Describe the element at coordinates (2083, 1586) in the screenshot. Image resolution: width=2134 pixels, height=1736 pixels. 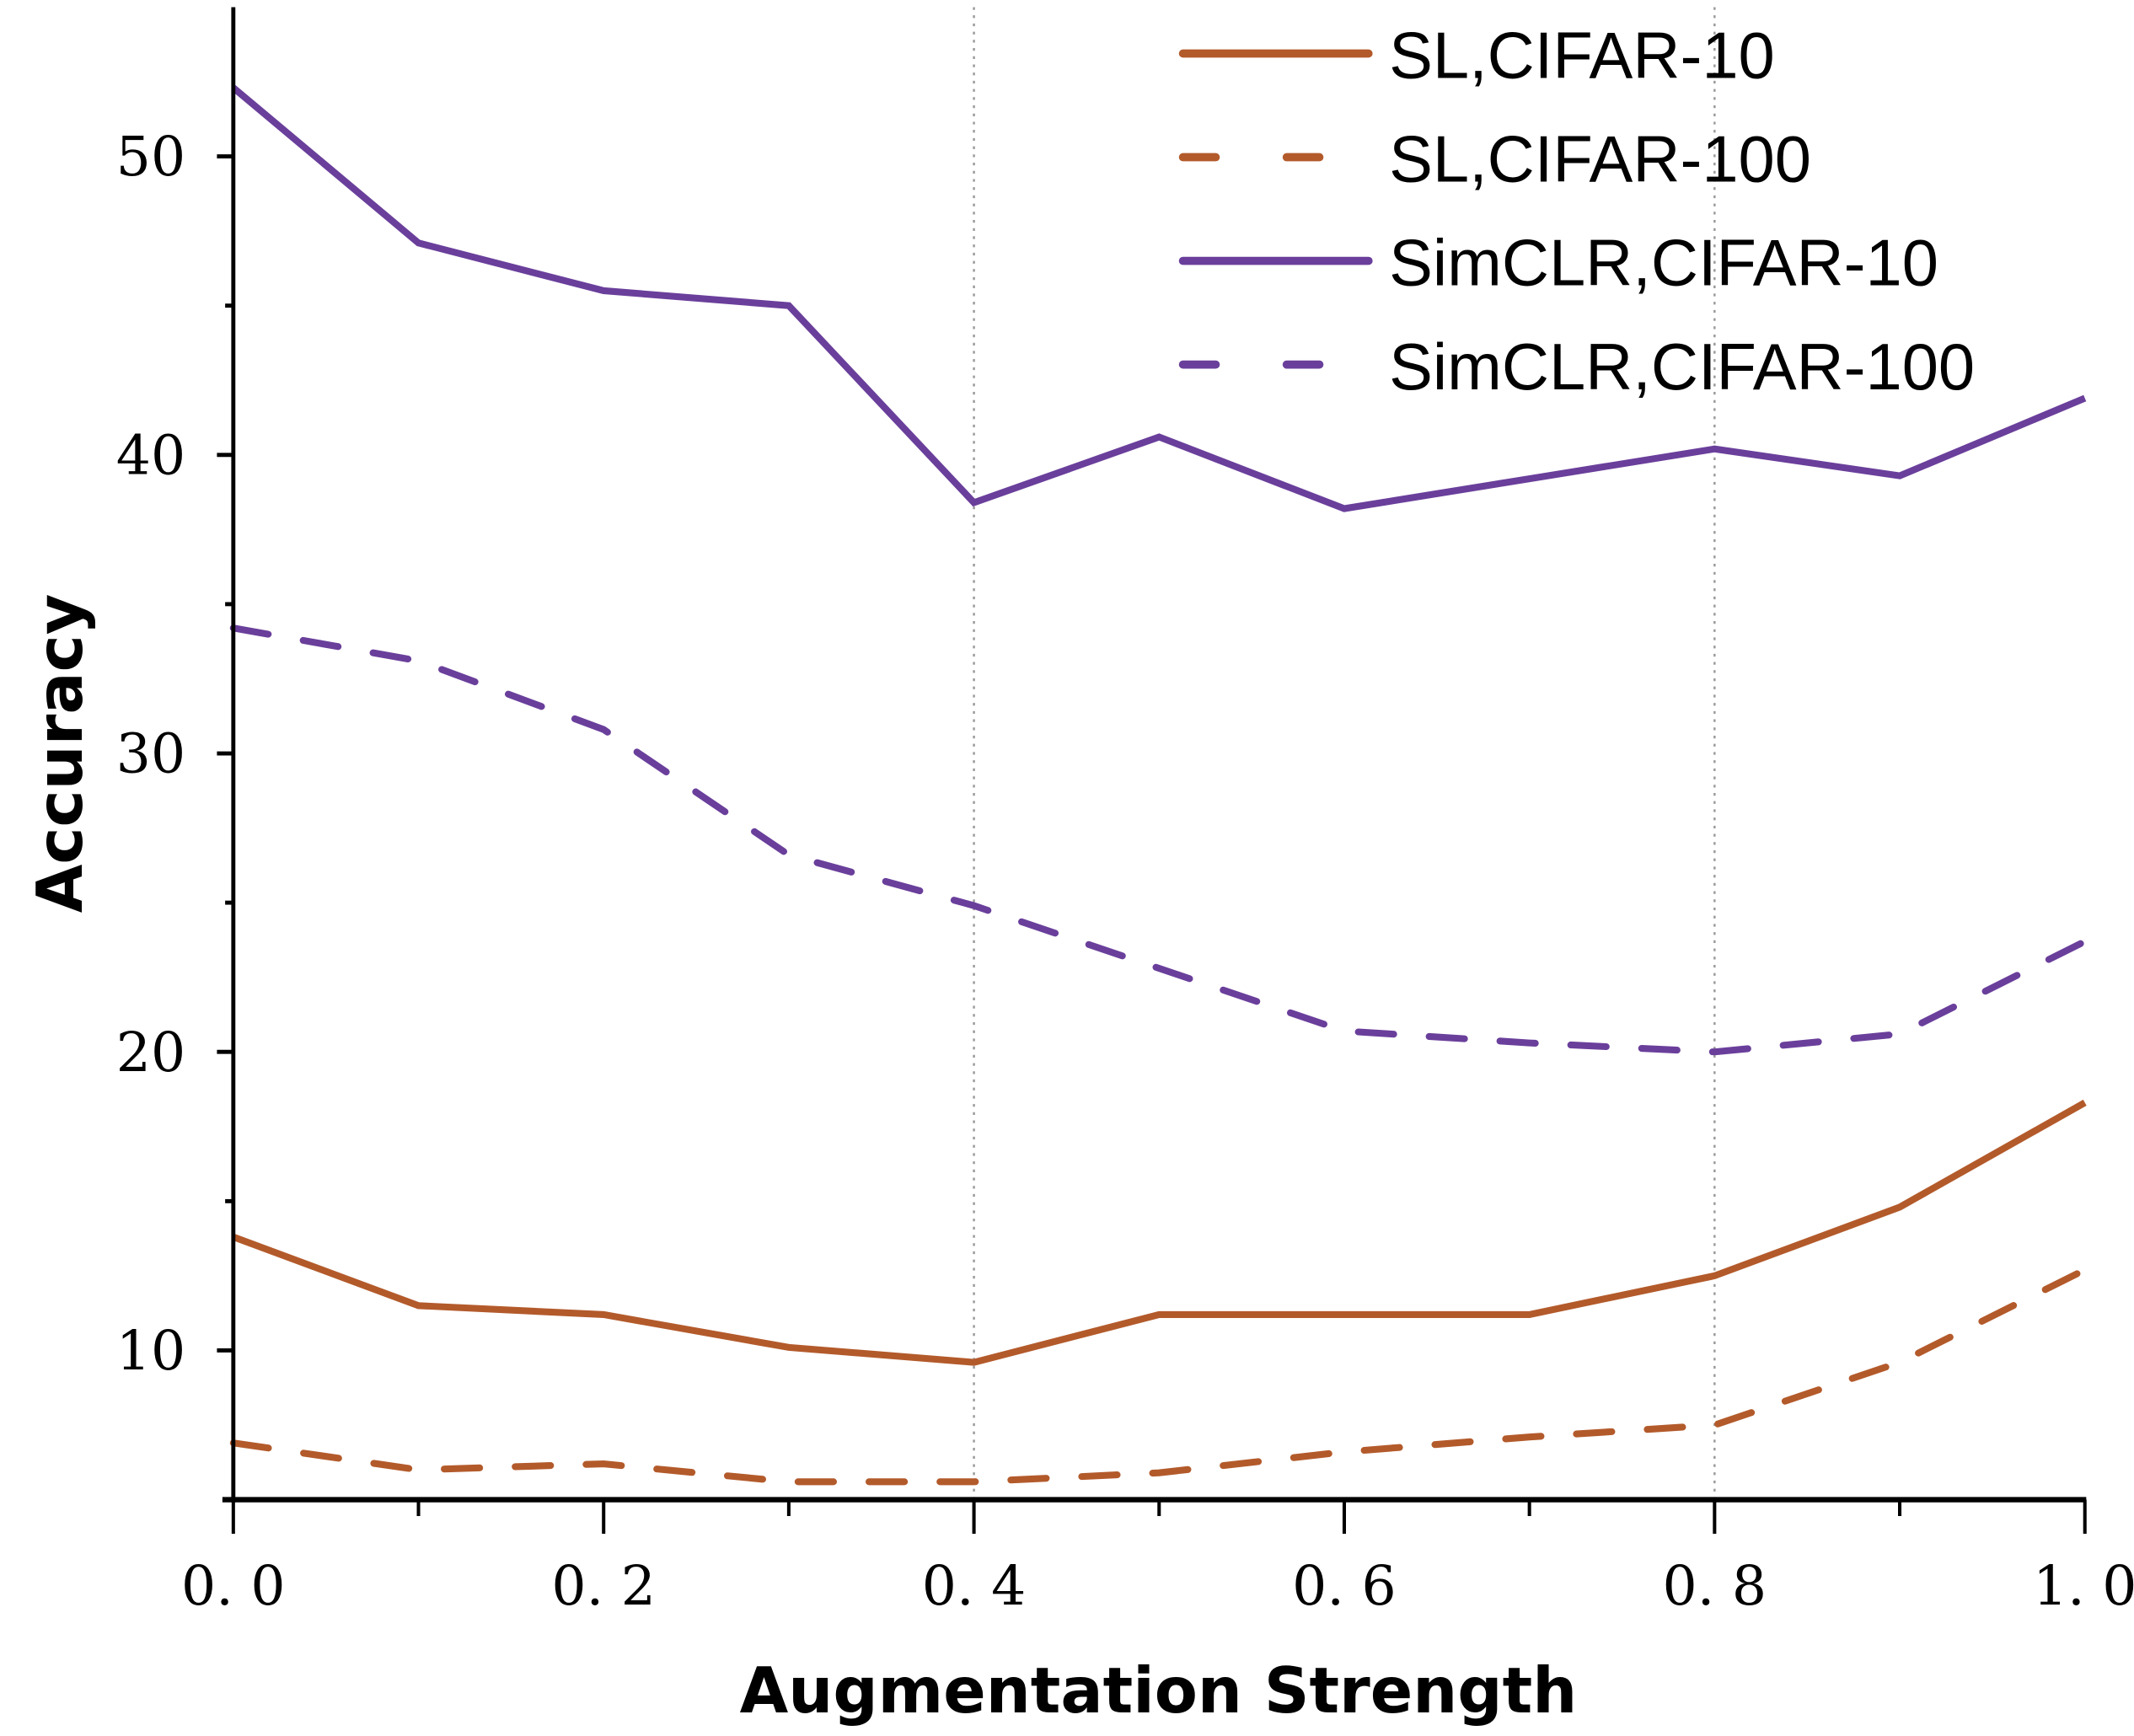
I see `x-tick-label: 1. 0` at that location.